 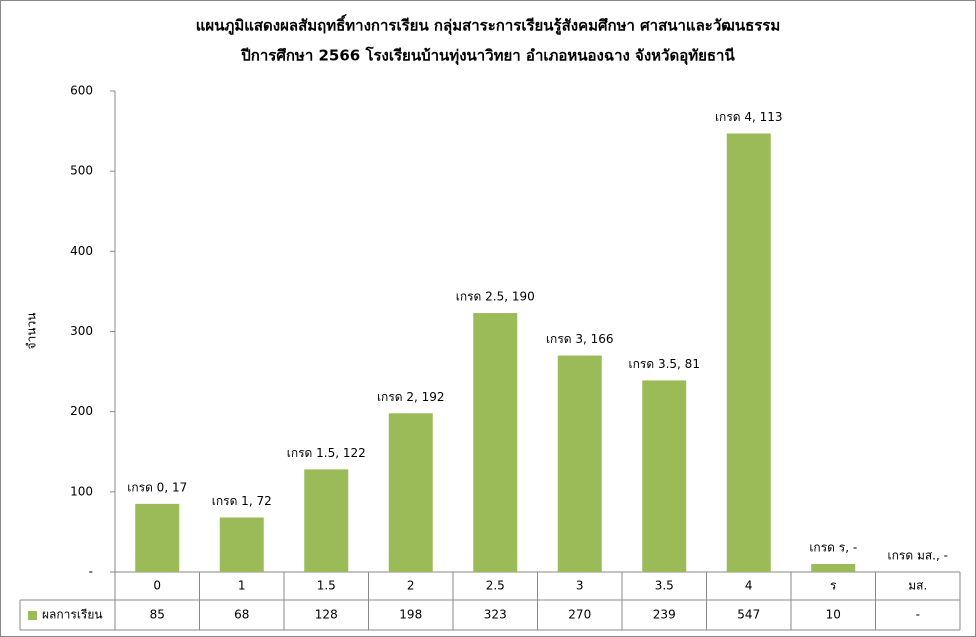 What do you see at coordinates (918, 615) in the screenshot?
I see `table-value: -` at bounding box center [918, 615].